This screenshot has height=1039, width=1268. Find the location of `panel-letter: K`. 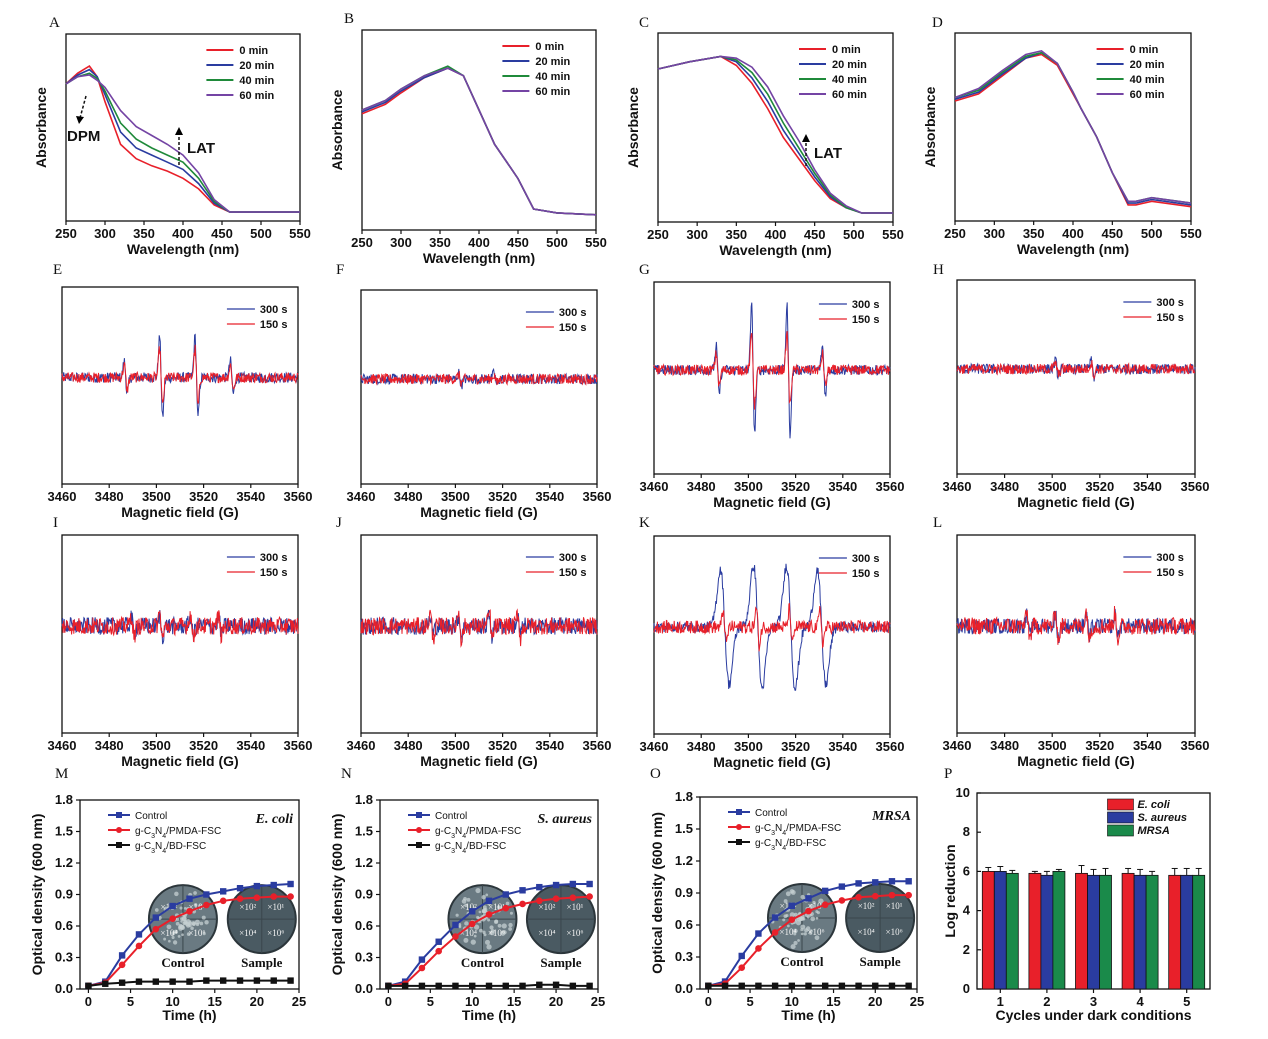

panel-letter: K is located at coordinates (644, 523).